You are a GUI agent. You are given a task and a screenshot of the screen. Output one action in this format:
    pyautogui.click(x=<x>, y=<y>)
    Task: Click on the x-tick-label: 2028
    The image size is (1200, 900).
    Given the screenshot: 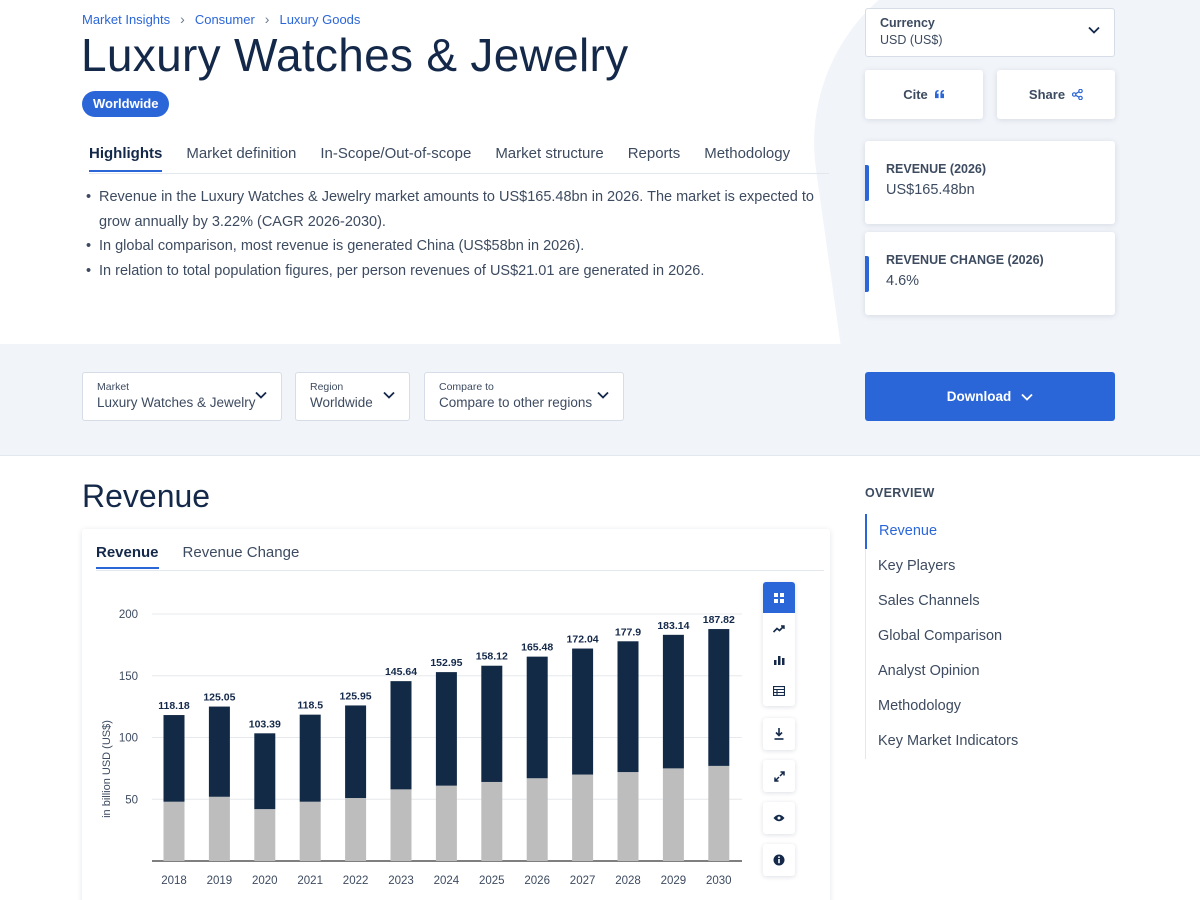 What is the action you would take?
    pyautogui.click(x=628, y=881)
    